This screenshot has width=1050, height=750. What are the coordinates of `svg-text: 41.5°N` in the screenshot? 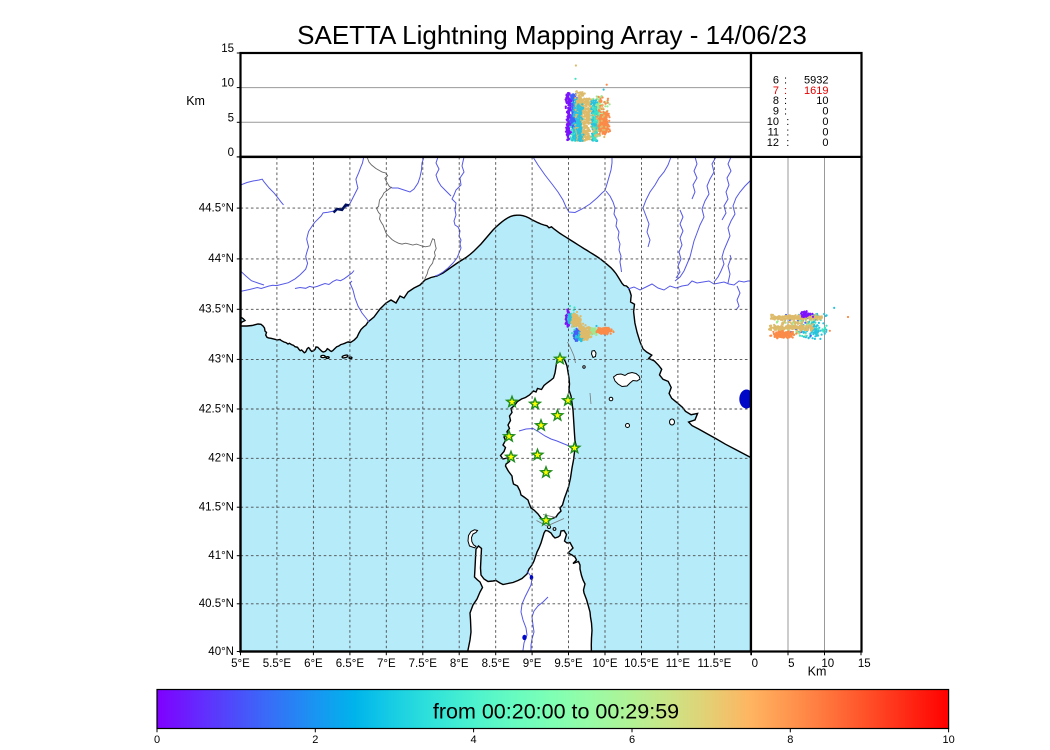 It's located at (216, 508).